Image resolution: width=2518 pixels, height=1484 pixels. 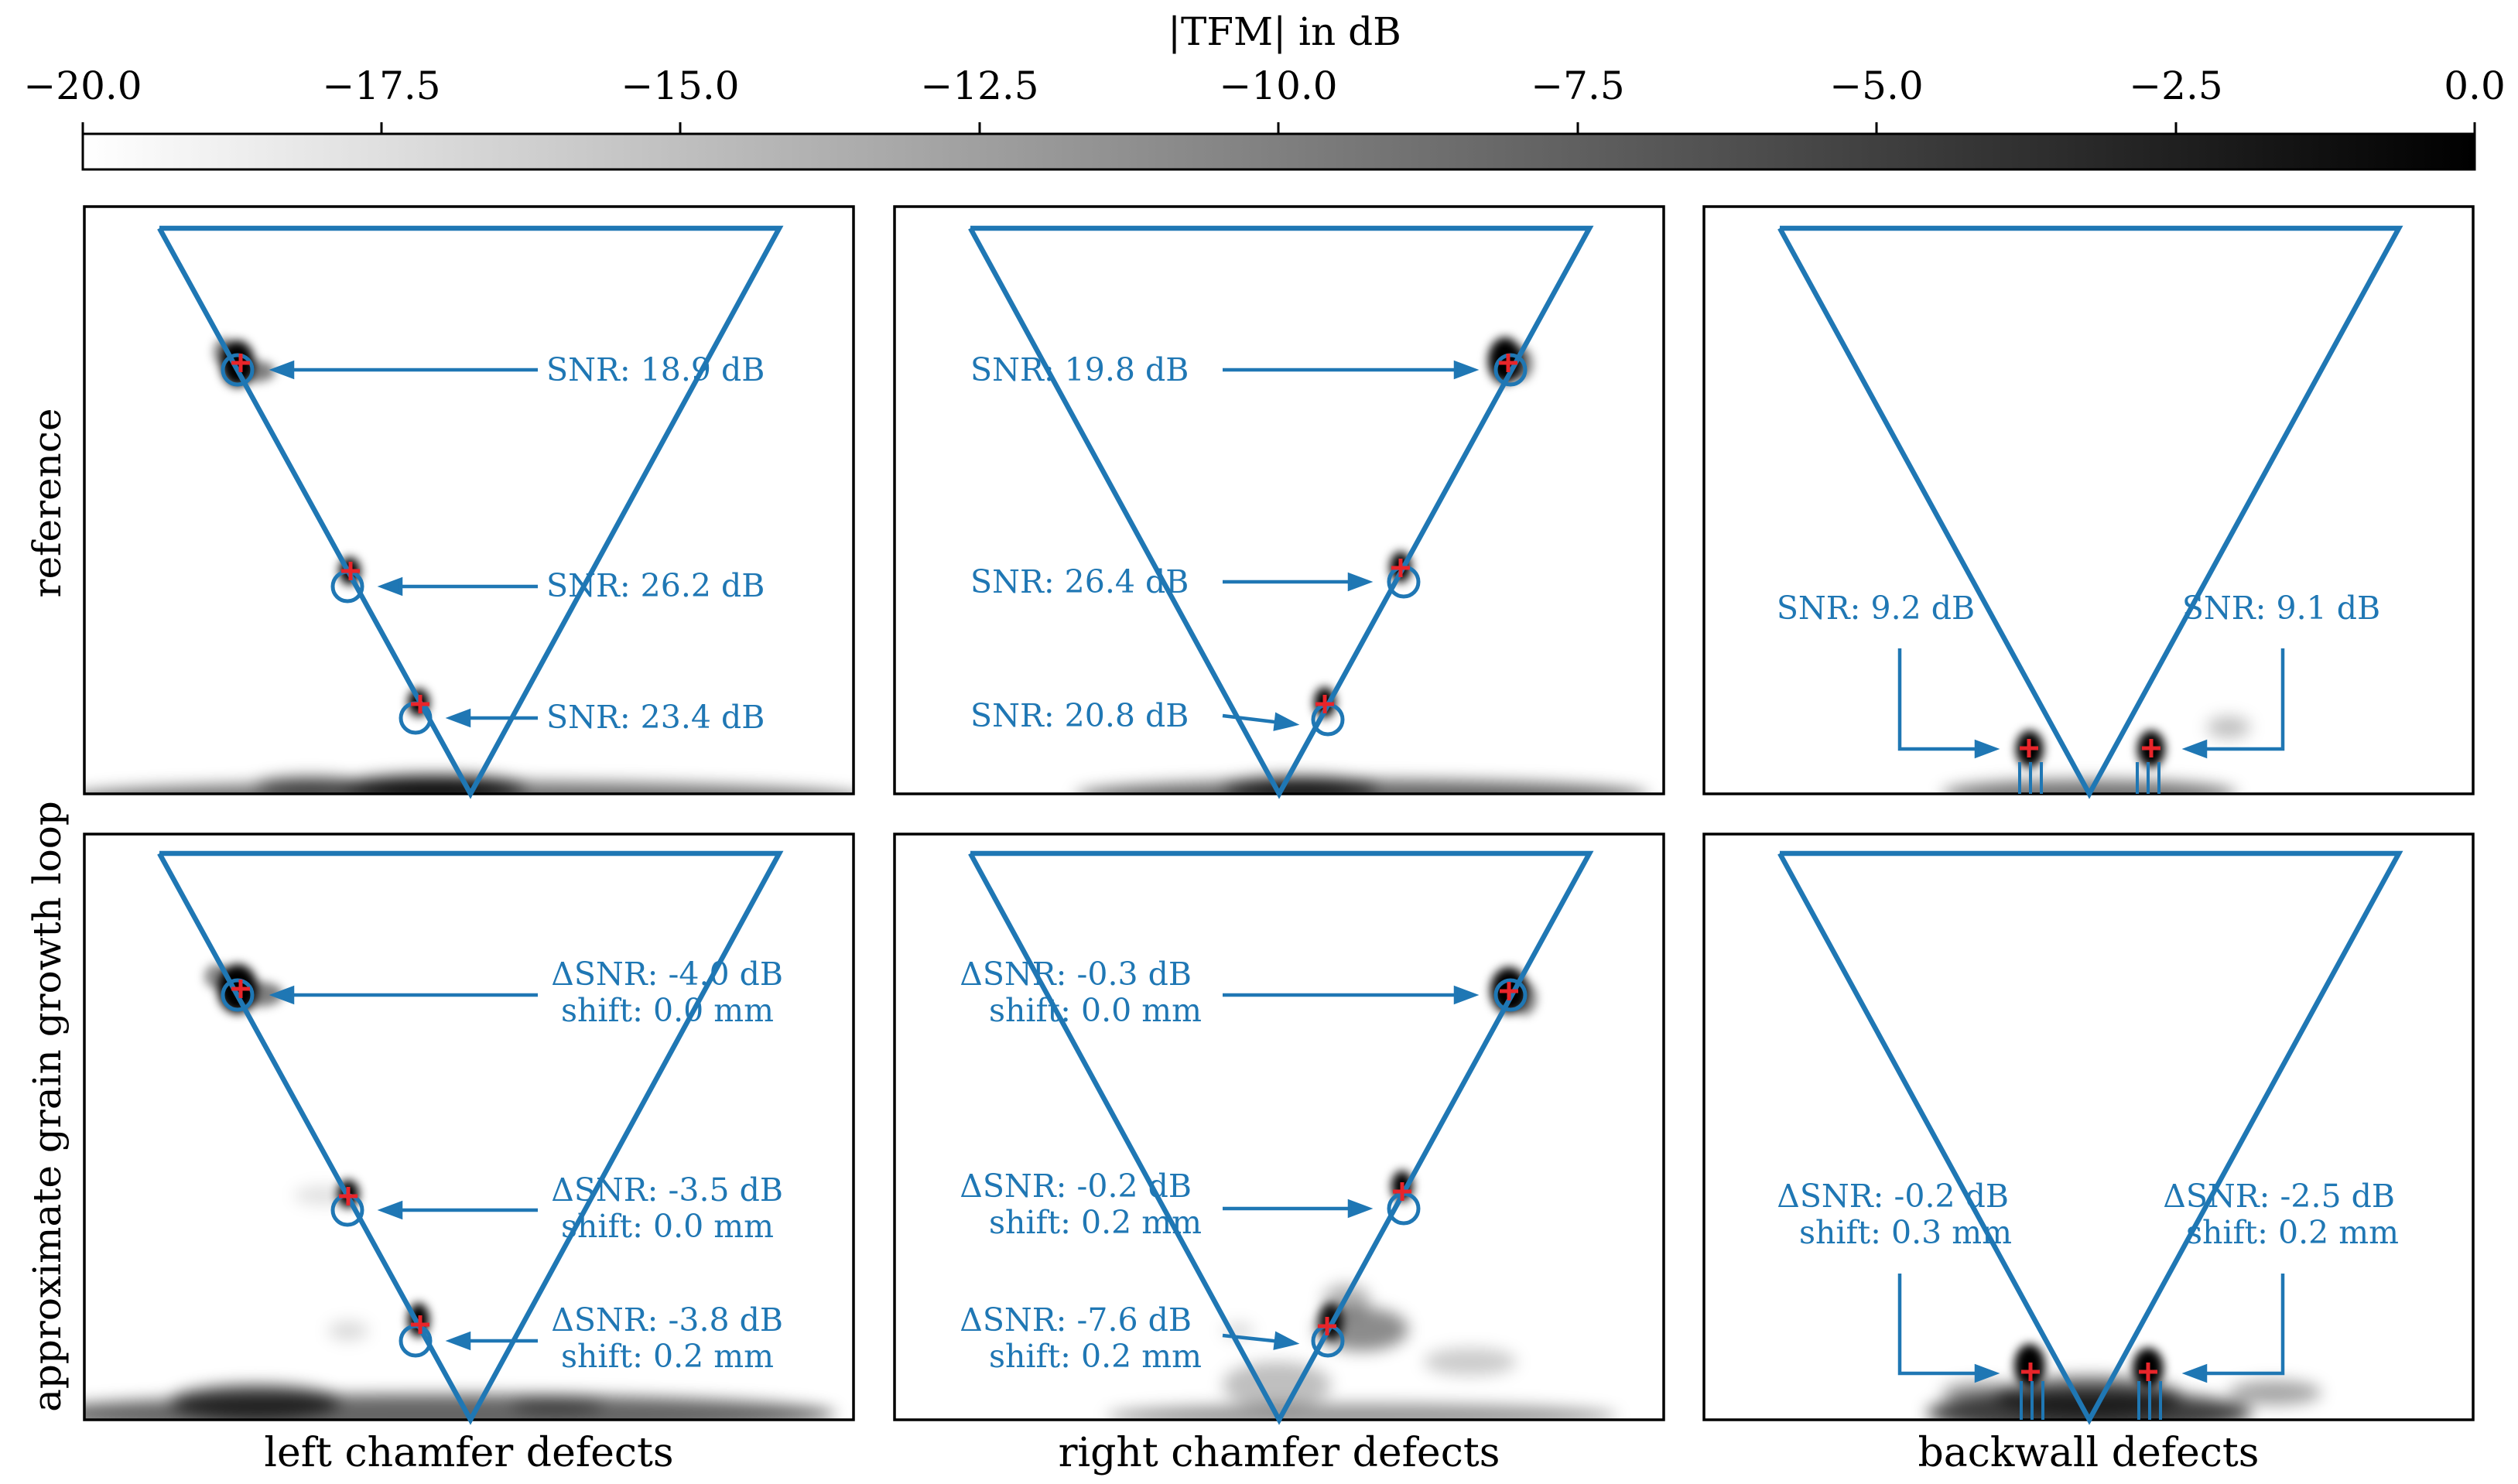 What do you see at coordinates (2088, 1453) in the screenshot?
I see `column-label-backwall: backwall defects` at bounding box center [2088, 1453].